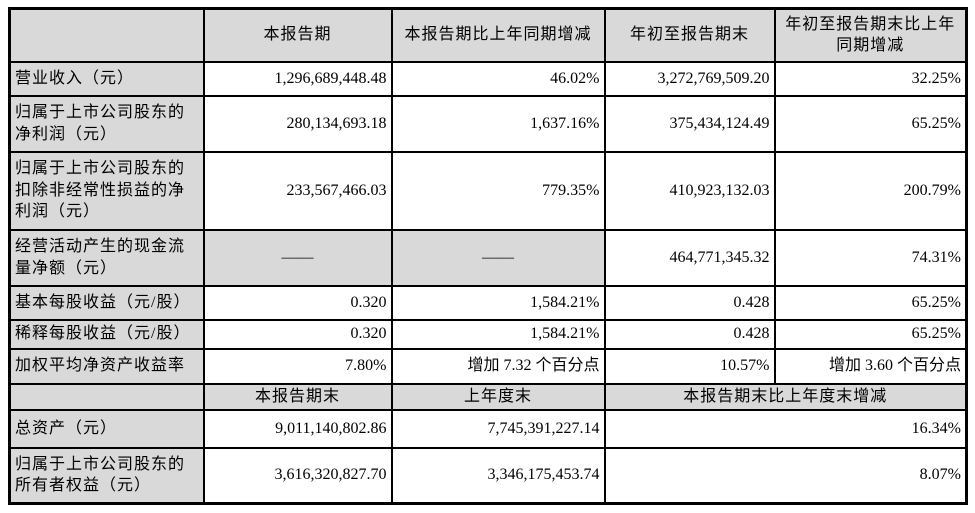  Describe the element at coordinates (870, 35) in the screenshot. I see `header-ytd-yoy: 年初至报告期末比上年 同期增减` at that location.